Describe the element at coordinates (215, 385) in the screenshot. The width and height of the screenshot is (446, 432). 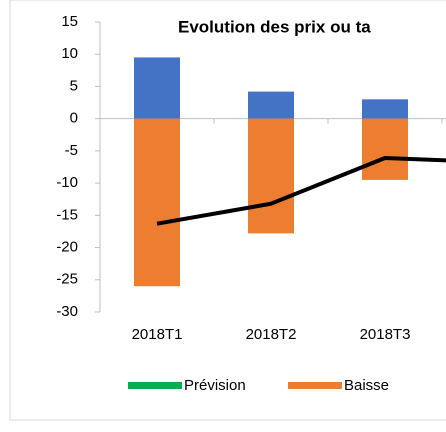
I see `legend-label: Prévision` at that location.